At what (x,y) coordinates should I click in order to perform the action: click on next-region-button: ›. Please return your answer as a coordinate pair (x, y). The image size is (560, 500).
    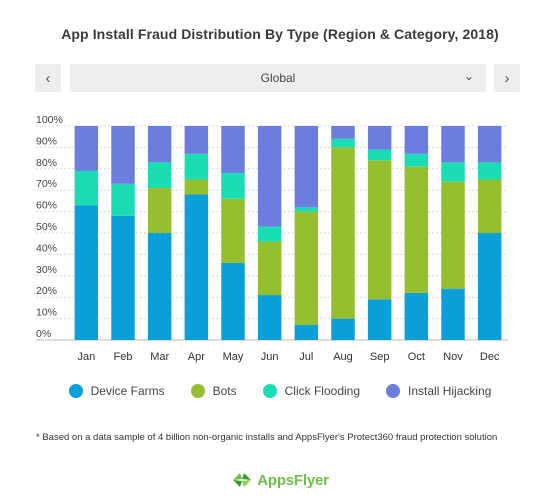
    Looking at the image, I should click on (507, 78).